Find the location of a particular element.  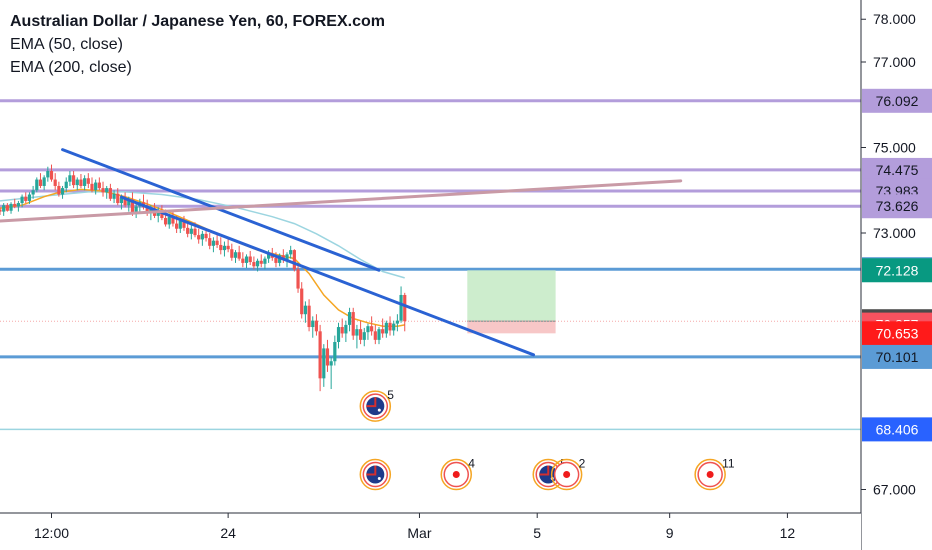

price-label: 70.653 is located at coordinates (897, 333).